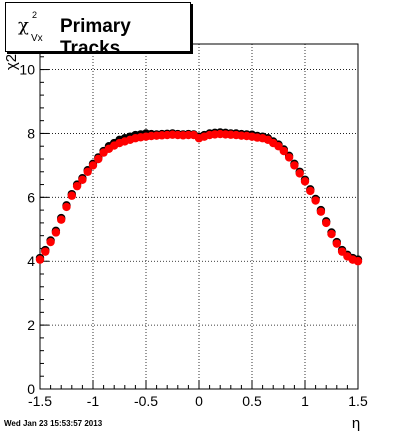 This screenshot has width=400, height=433. I want to click on x-axis-label: η, so click(356, 423).